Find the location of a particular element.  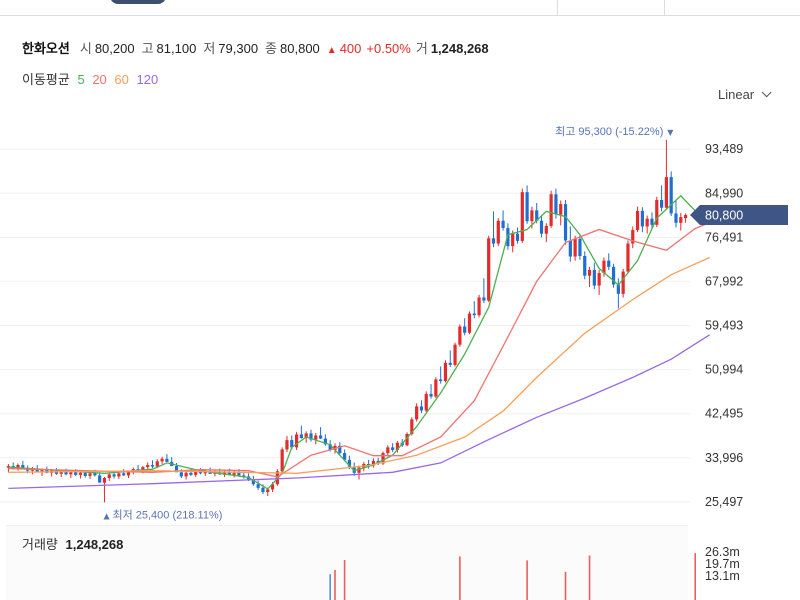

volume-panel-title: 거래량 is located at coordinates (40, 544).